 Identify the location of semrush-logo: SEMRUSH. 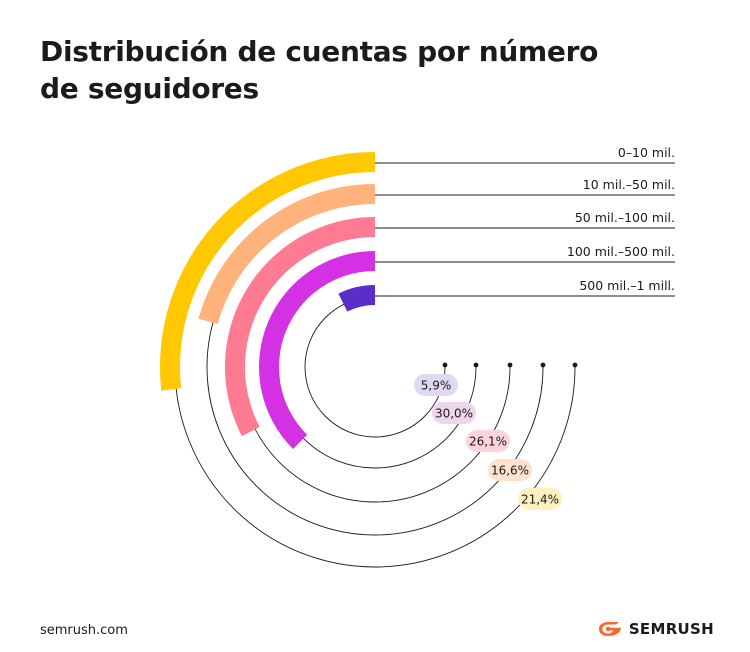
(655, 629).